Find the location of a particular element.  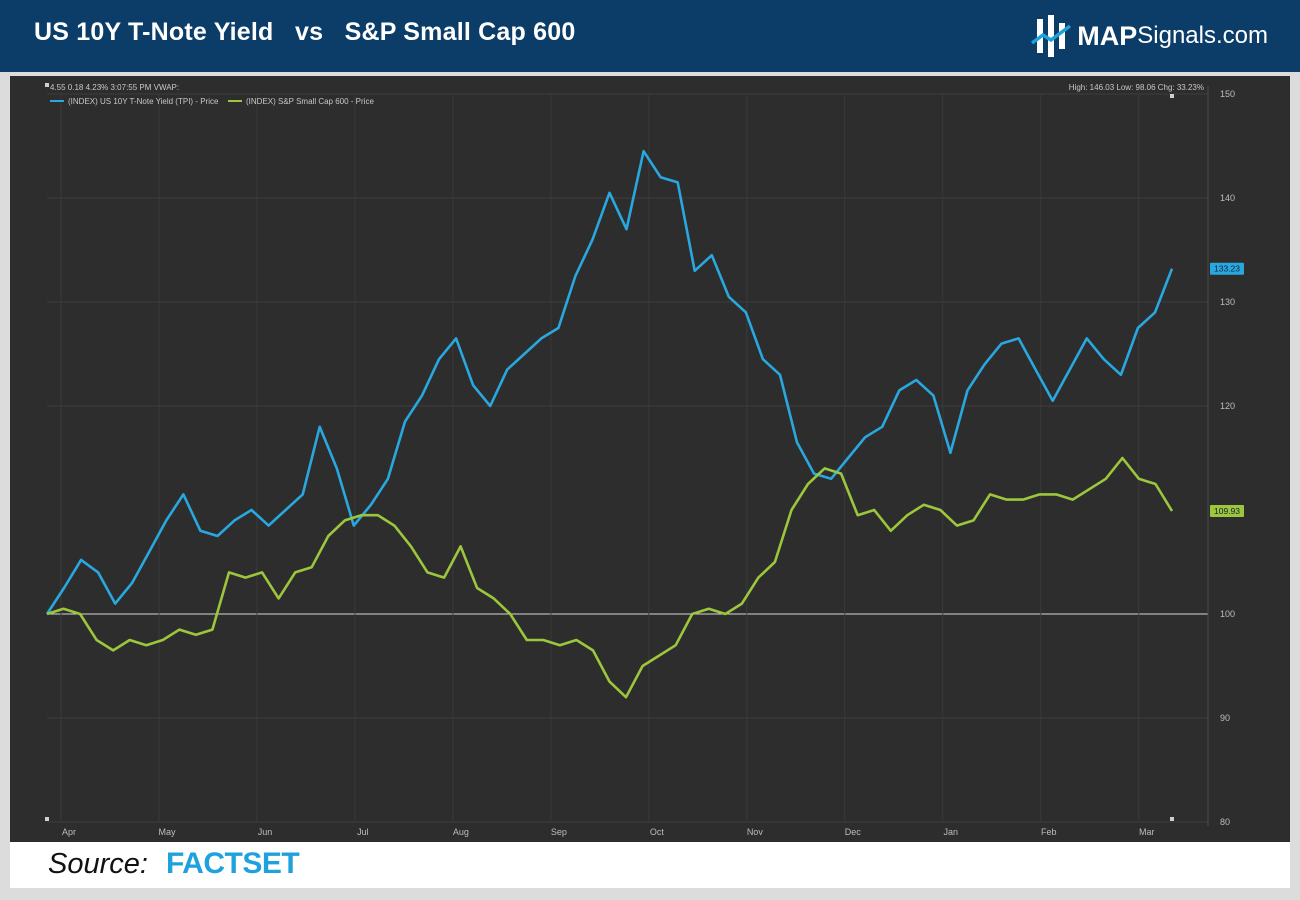

y-tick-label: 130 is located at coordinates (1227, 302).